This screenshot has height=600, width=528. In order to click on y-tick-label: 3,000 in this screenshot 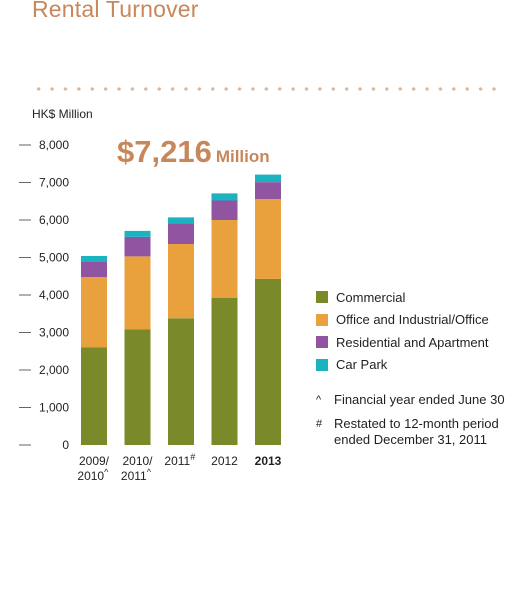, I will do `click(54, 333)`.